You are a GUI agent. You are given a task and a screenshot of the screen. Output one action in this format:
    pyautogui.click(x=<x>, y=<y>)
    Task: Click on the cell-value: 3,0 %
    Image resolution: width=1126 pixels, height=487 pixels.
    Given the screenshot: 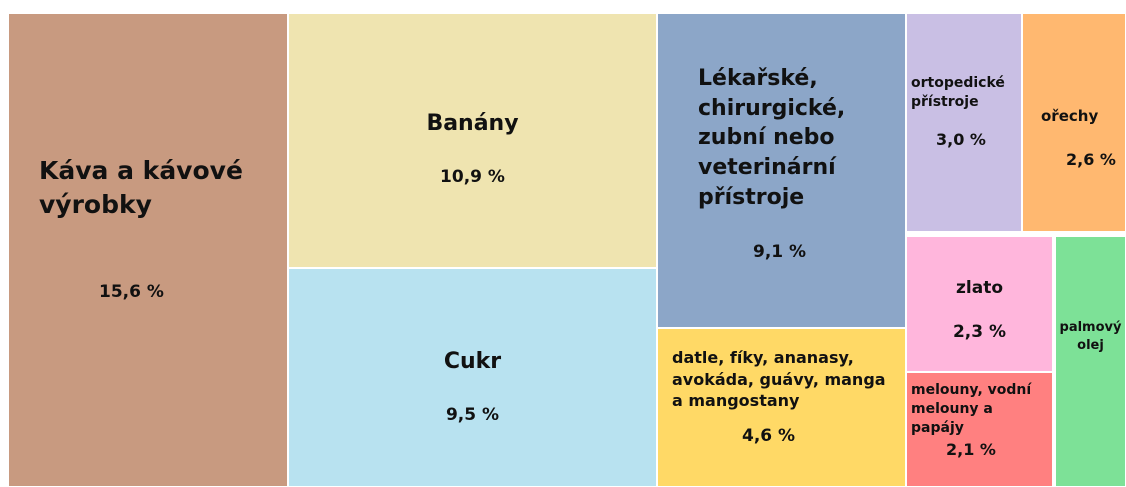 What is the action you would take?
    pyautogui.click(x=961, y=139)
    